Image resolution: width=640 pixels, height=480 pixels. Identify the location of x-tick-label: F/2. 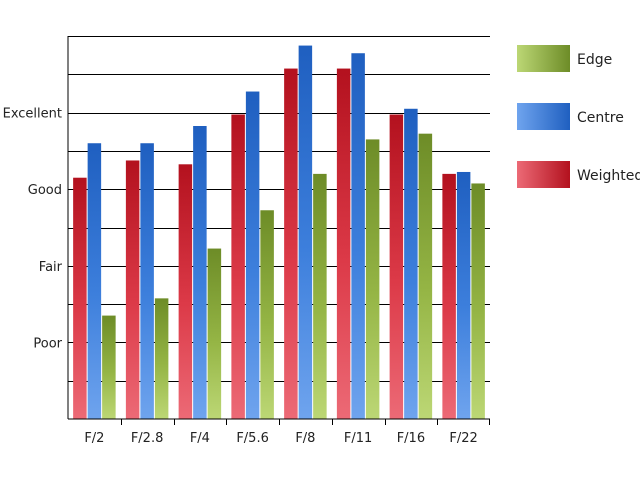
(94, 438).